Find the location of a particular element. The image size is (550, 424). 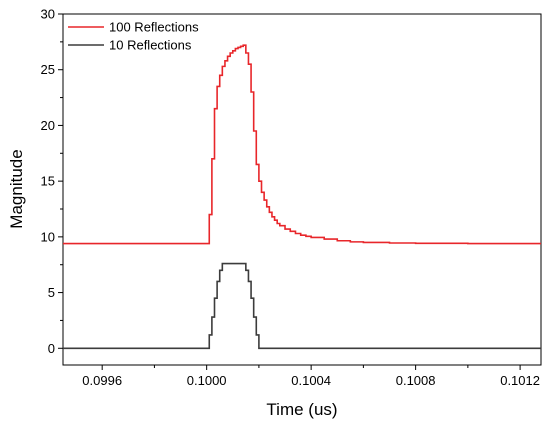

x-tick-label: 0.1000 is located at coordinates (207, 380).